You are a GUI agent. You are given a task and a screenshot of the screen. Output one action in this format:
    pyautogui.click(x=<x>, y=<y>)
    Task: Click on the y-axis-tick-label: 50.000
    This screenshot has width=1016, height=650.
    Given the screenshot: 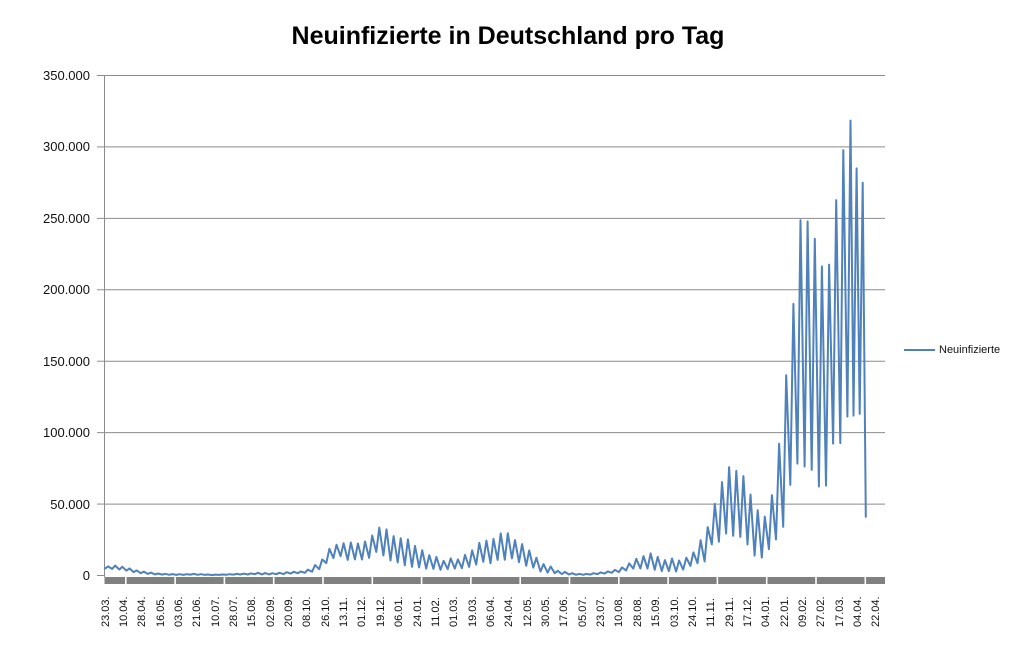 What is the action you would take?
    pyautogui.click(x=70, y=504)
    